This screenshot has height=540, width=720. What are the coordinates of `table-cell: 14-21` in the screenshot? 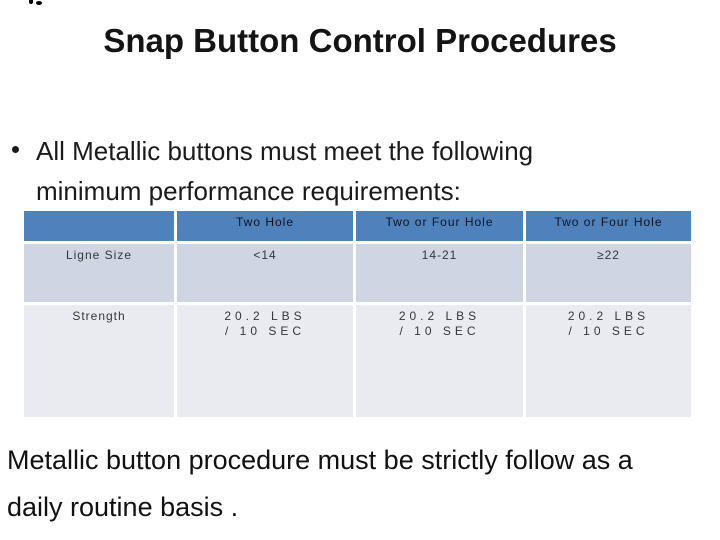 It's located at (439, 273).